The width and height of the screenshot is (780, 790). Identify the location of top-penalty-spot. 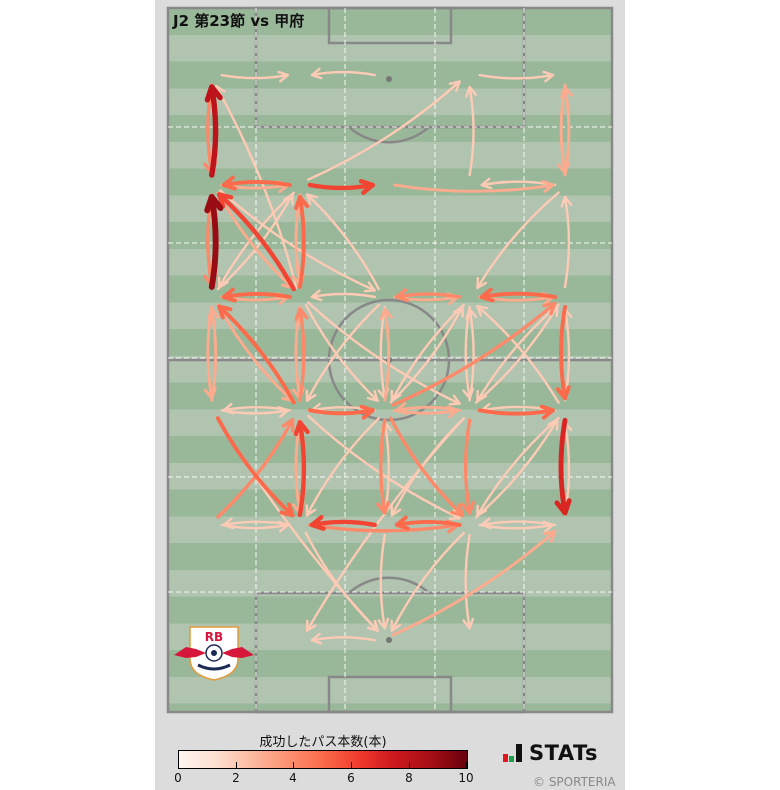
(389, 79).